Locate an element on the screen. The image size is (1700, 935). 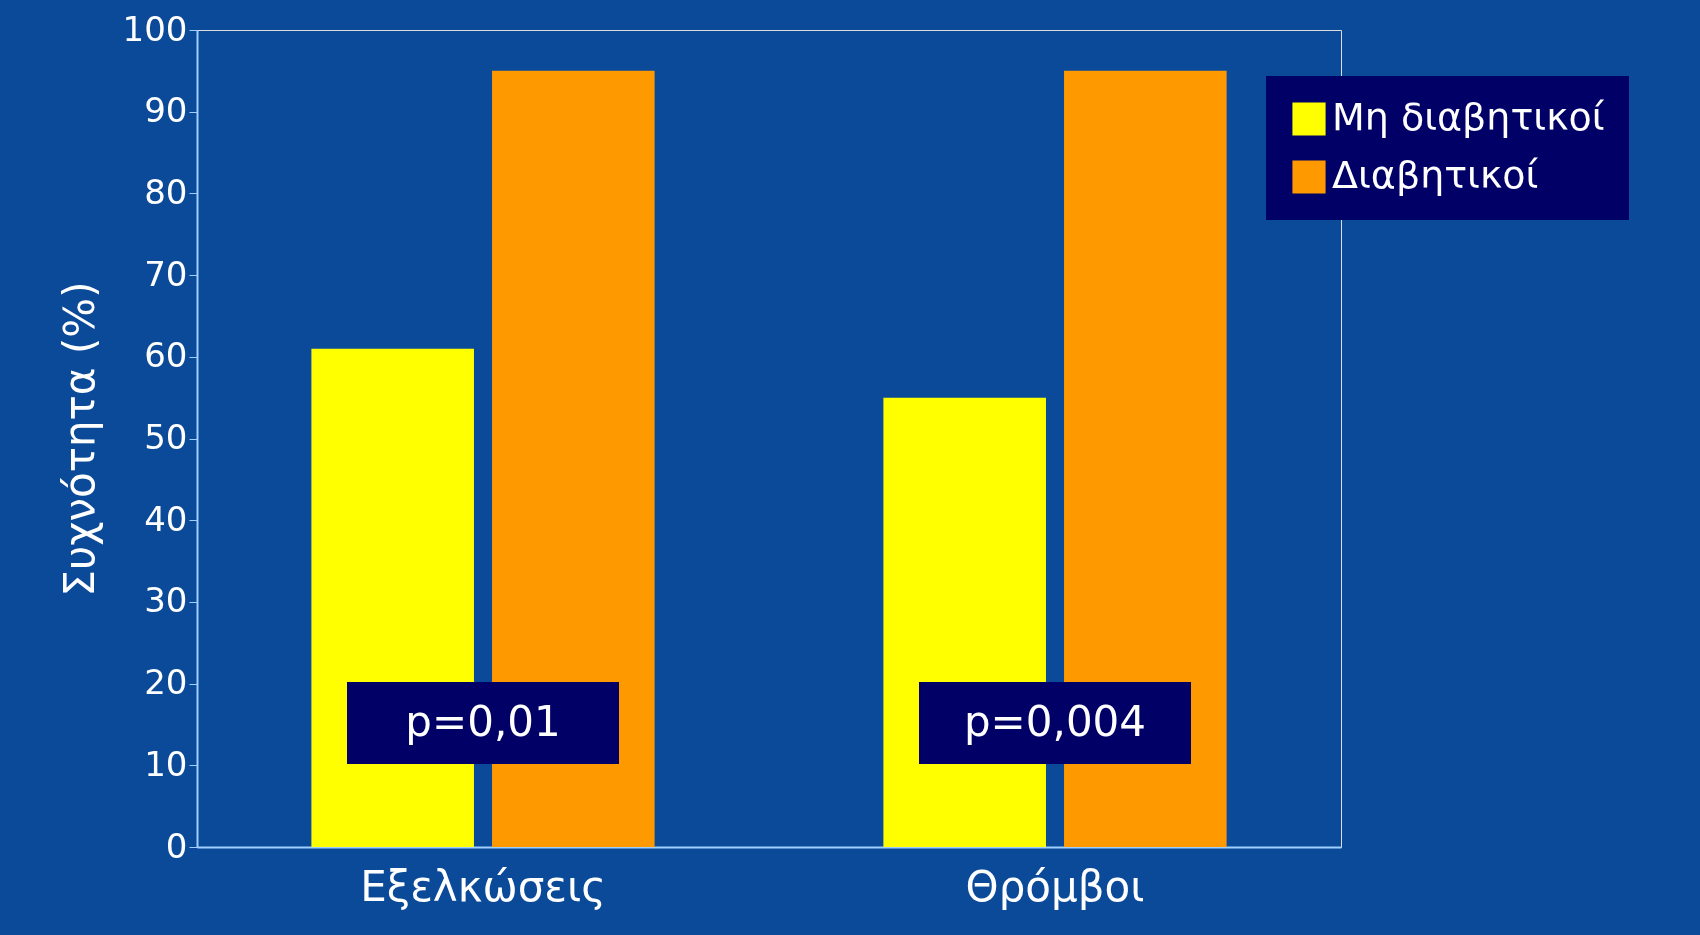
y-tick-label: 30 is located at coordinates (166, 600).